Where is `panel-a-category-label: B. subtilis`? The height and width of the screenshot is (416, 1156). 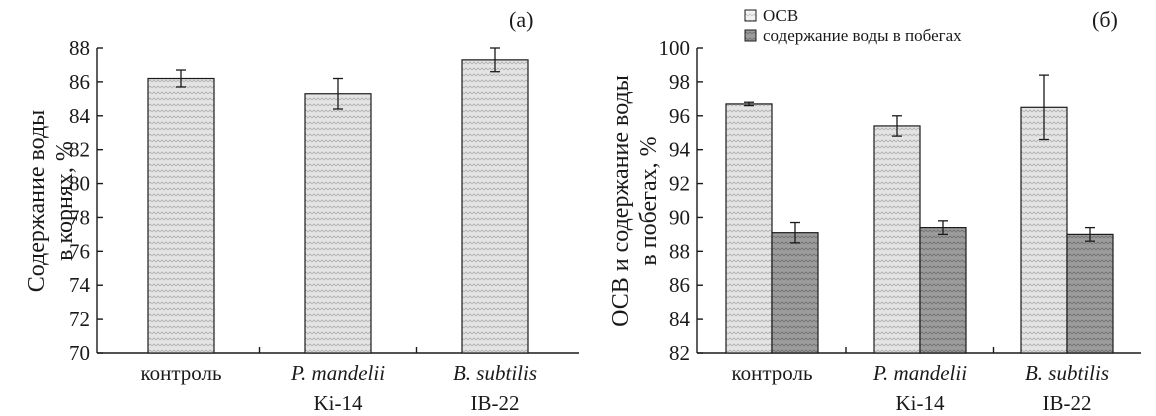 panel-a-category-label: B. subtilis is located at coordinates (495, 373).